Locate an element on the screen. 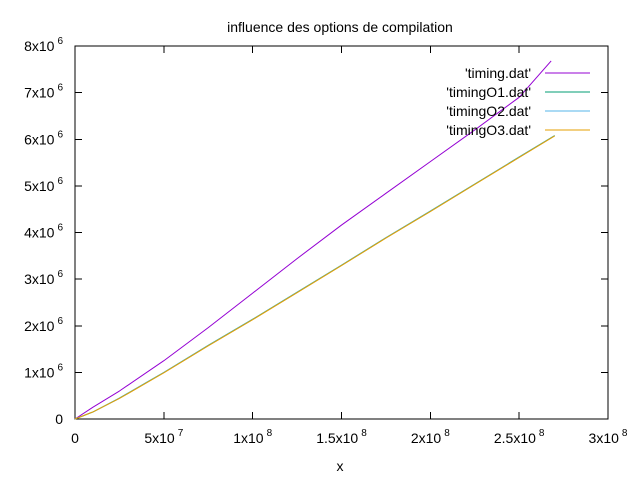  legend-label-timingo2-dat: 'timingO2.dat' is located at coordinates (488, 111).